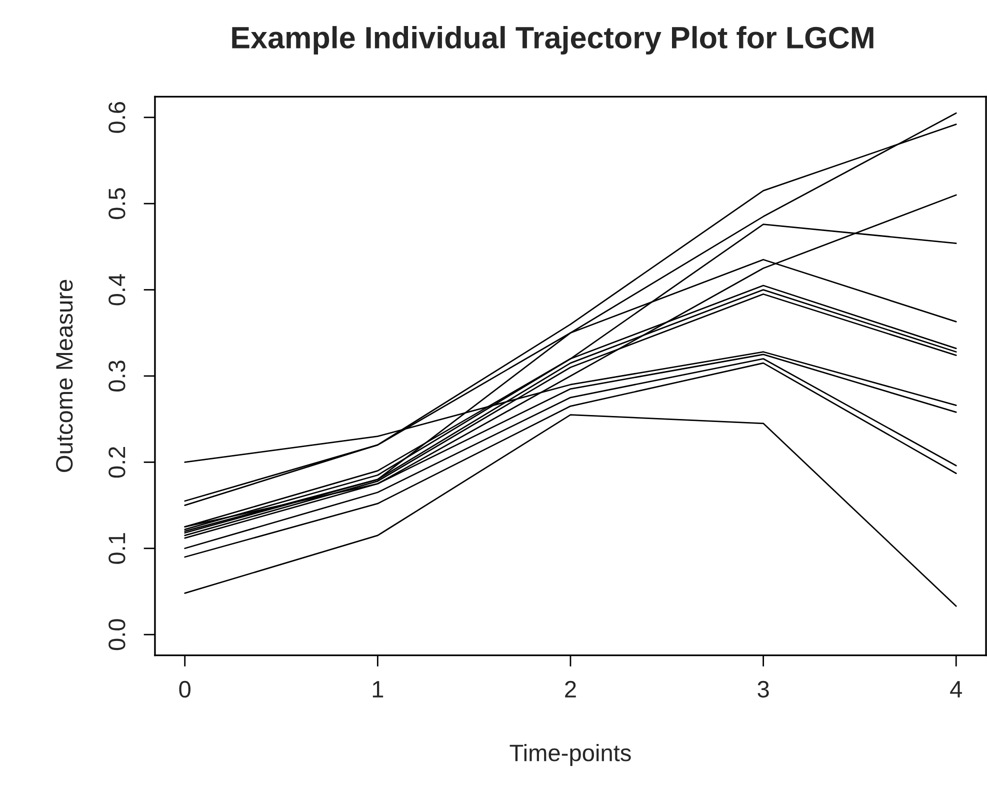 This screenshot has width=987, height=806. I want to click on y-tick-label: 0.4, so click(117, 290).